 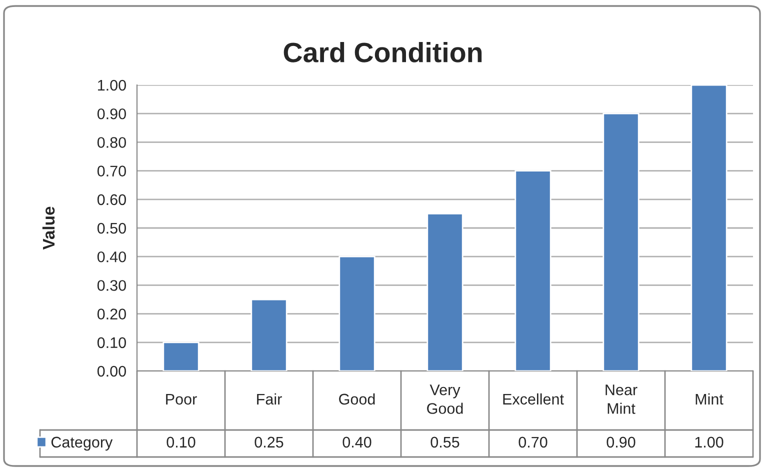 I want to click on y-tick-label: 0.20, so click(x=111, y=314).